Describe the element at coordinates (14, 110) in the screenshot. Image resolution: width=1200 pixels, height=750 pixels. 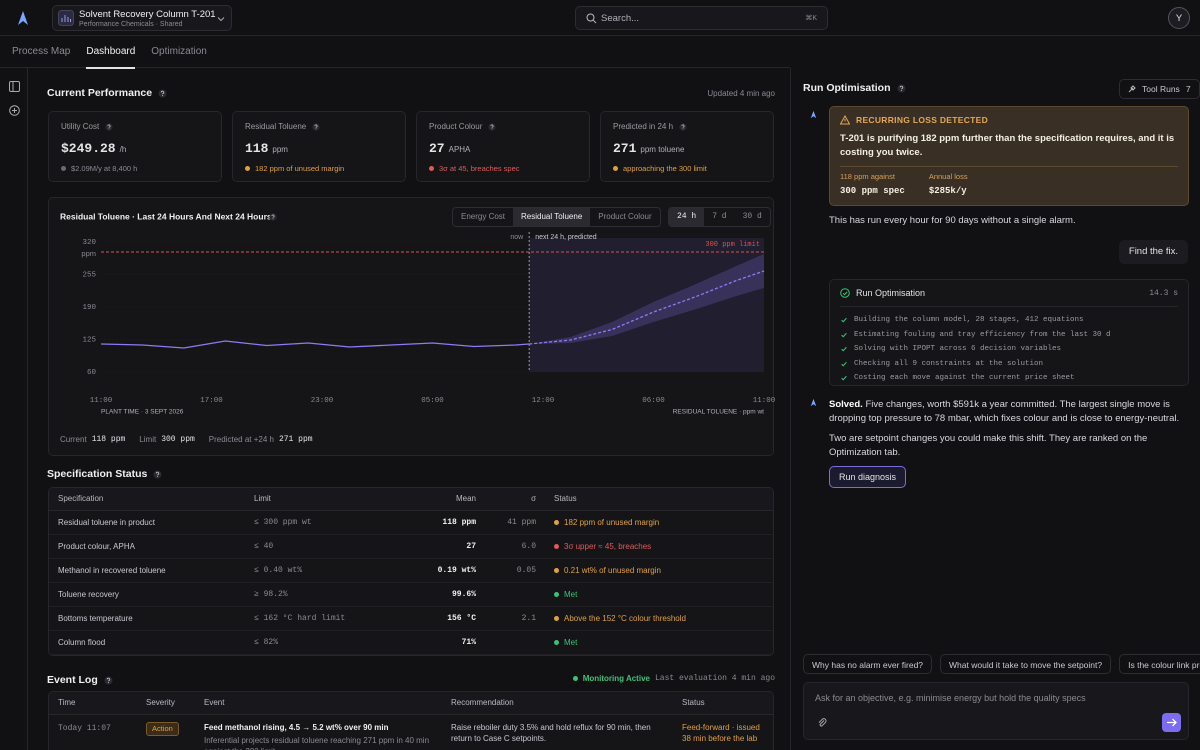
I see `add-icon` at that location.